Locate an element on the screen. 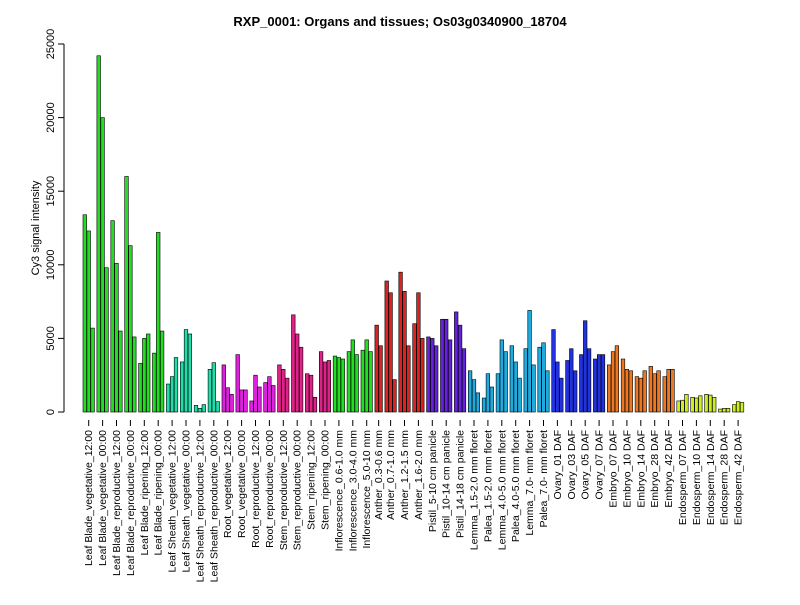 The image size is (800, 605). x-tick-label: Palea_4.0-5.0 mm floret is located at coordinates (516, 486).